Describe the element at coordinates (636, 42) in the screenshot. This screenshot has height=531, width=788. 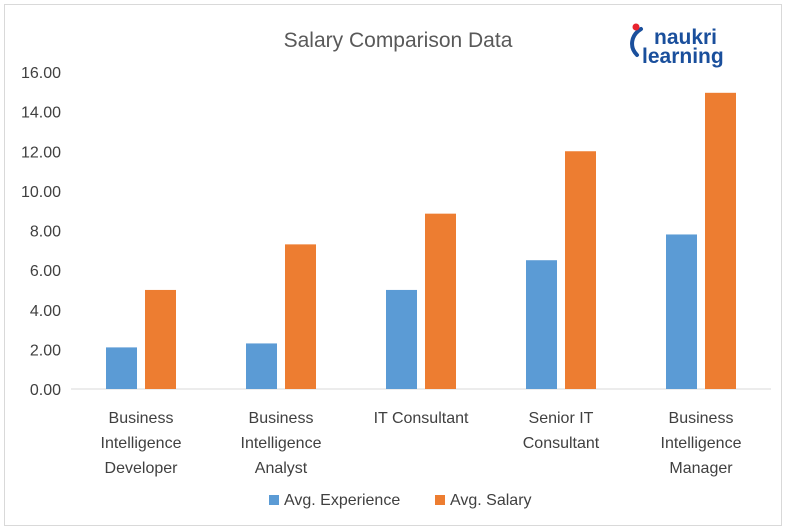
I see `logo-swoosh-icon` at that location.